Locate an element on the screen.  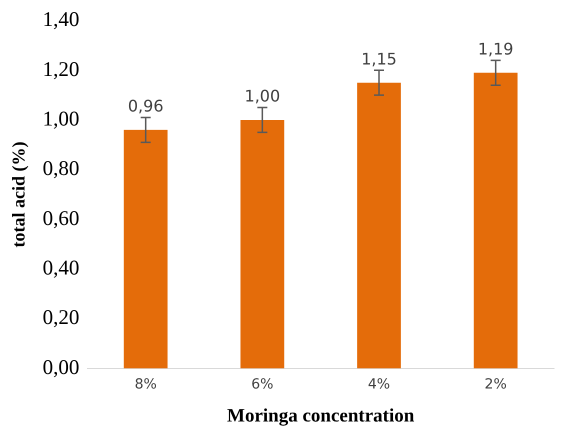
x-tick-label: 2% is located at coordinates (495, 384).